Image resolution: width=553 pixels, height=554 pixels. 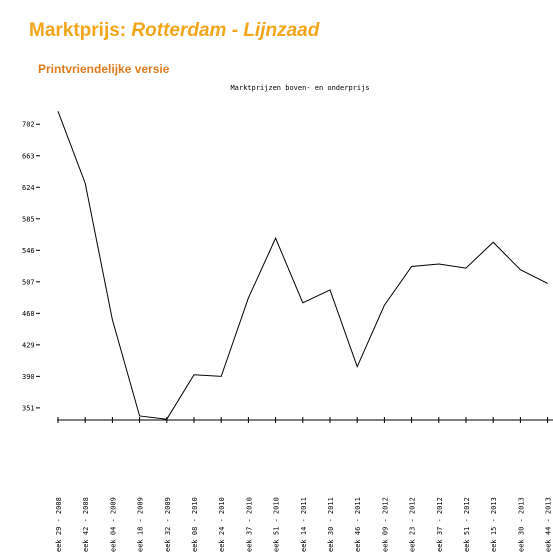 I want to click on y-tick-label: 624, so click(x=28, y=188).